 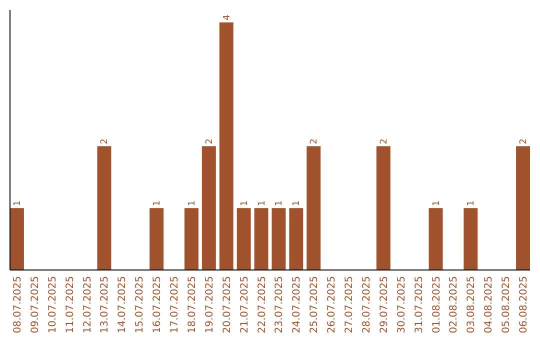 I want to click on x-tick-label: 10.07.2025, so click(x=52, y=305).